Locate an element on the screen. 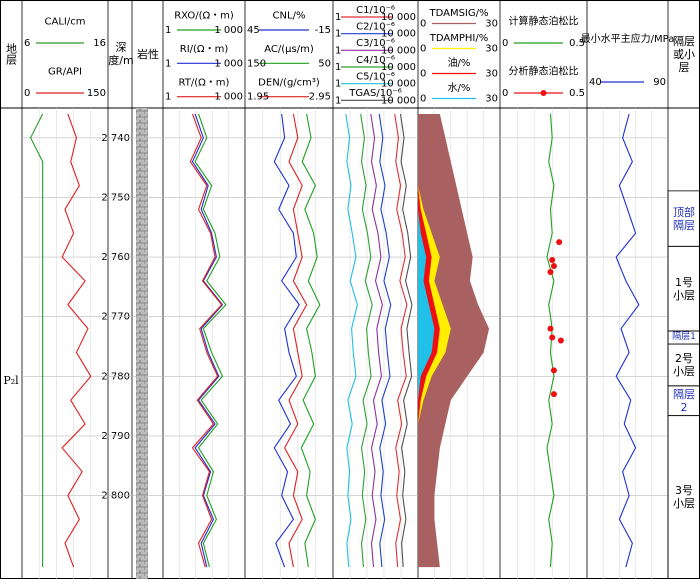 Image resolution: width=700 pixels, height=579 pixels. curve-name: AC/(μs/m) is located at coordinates (289, 49).